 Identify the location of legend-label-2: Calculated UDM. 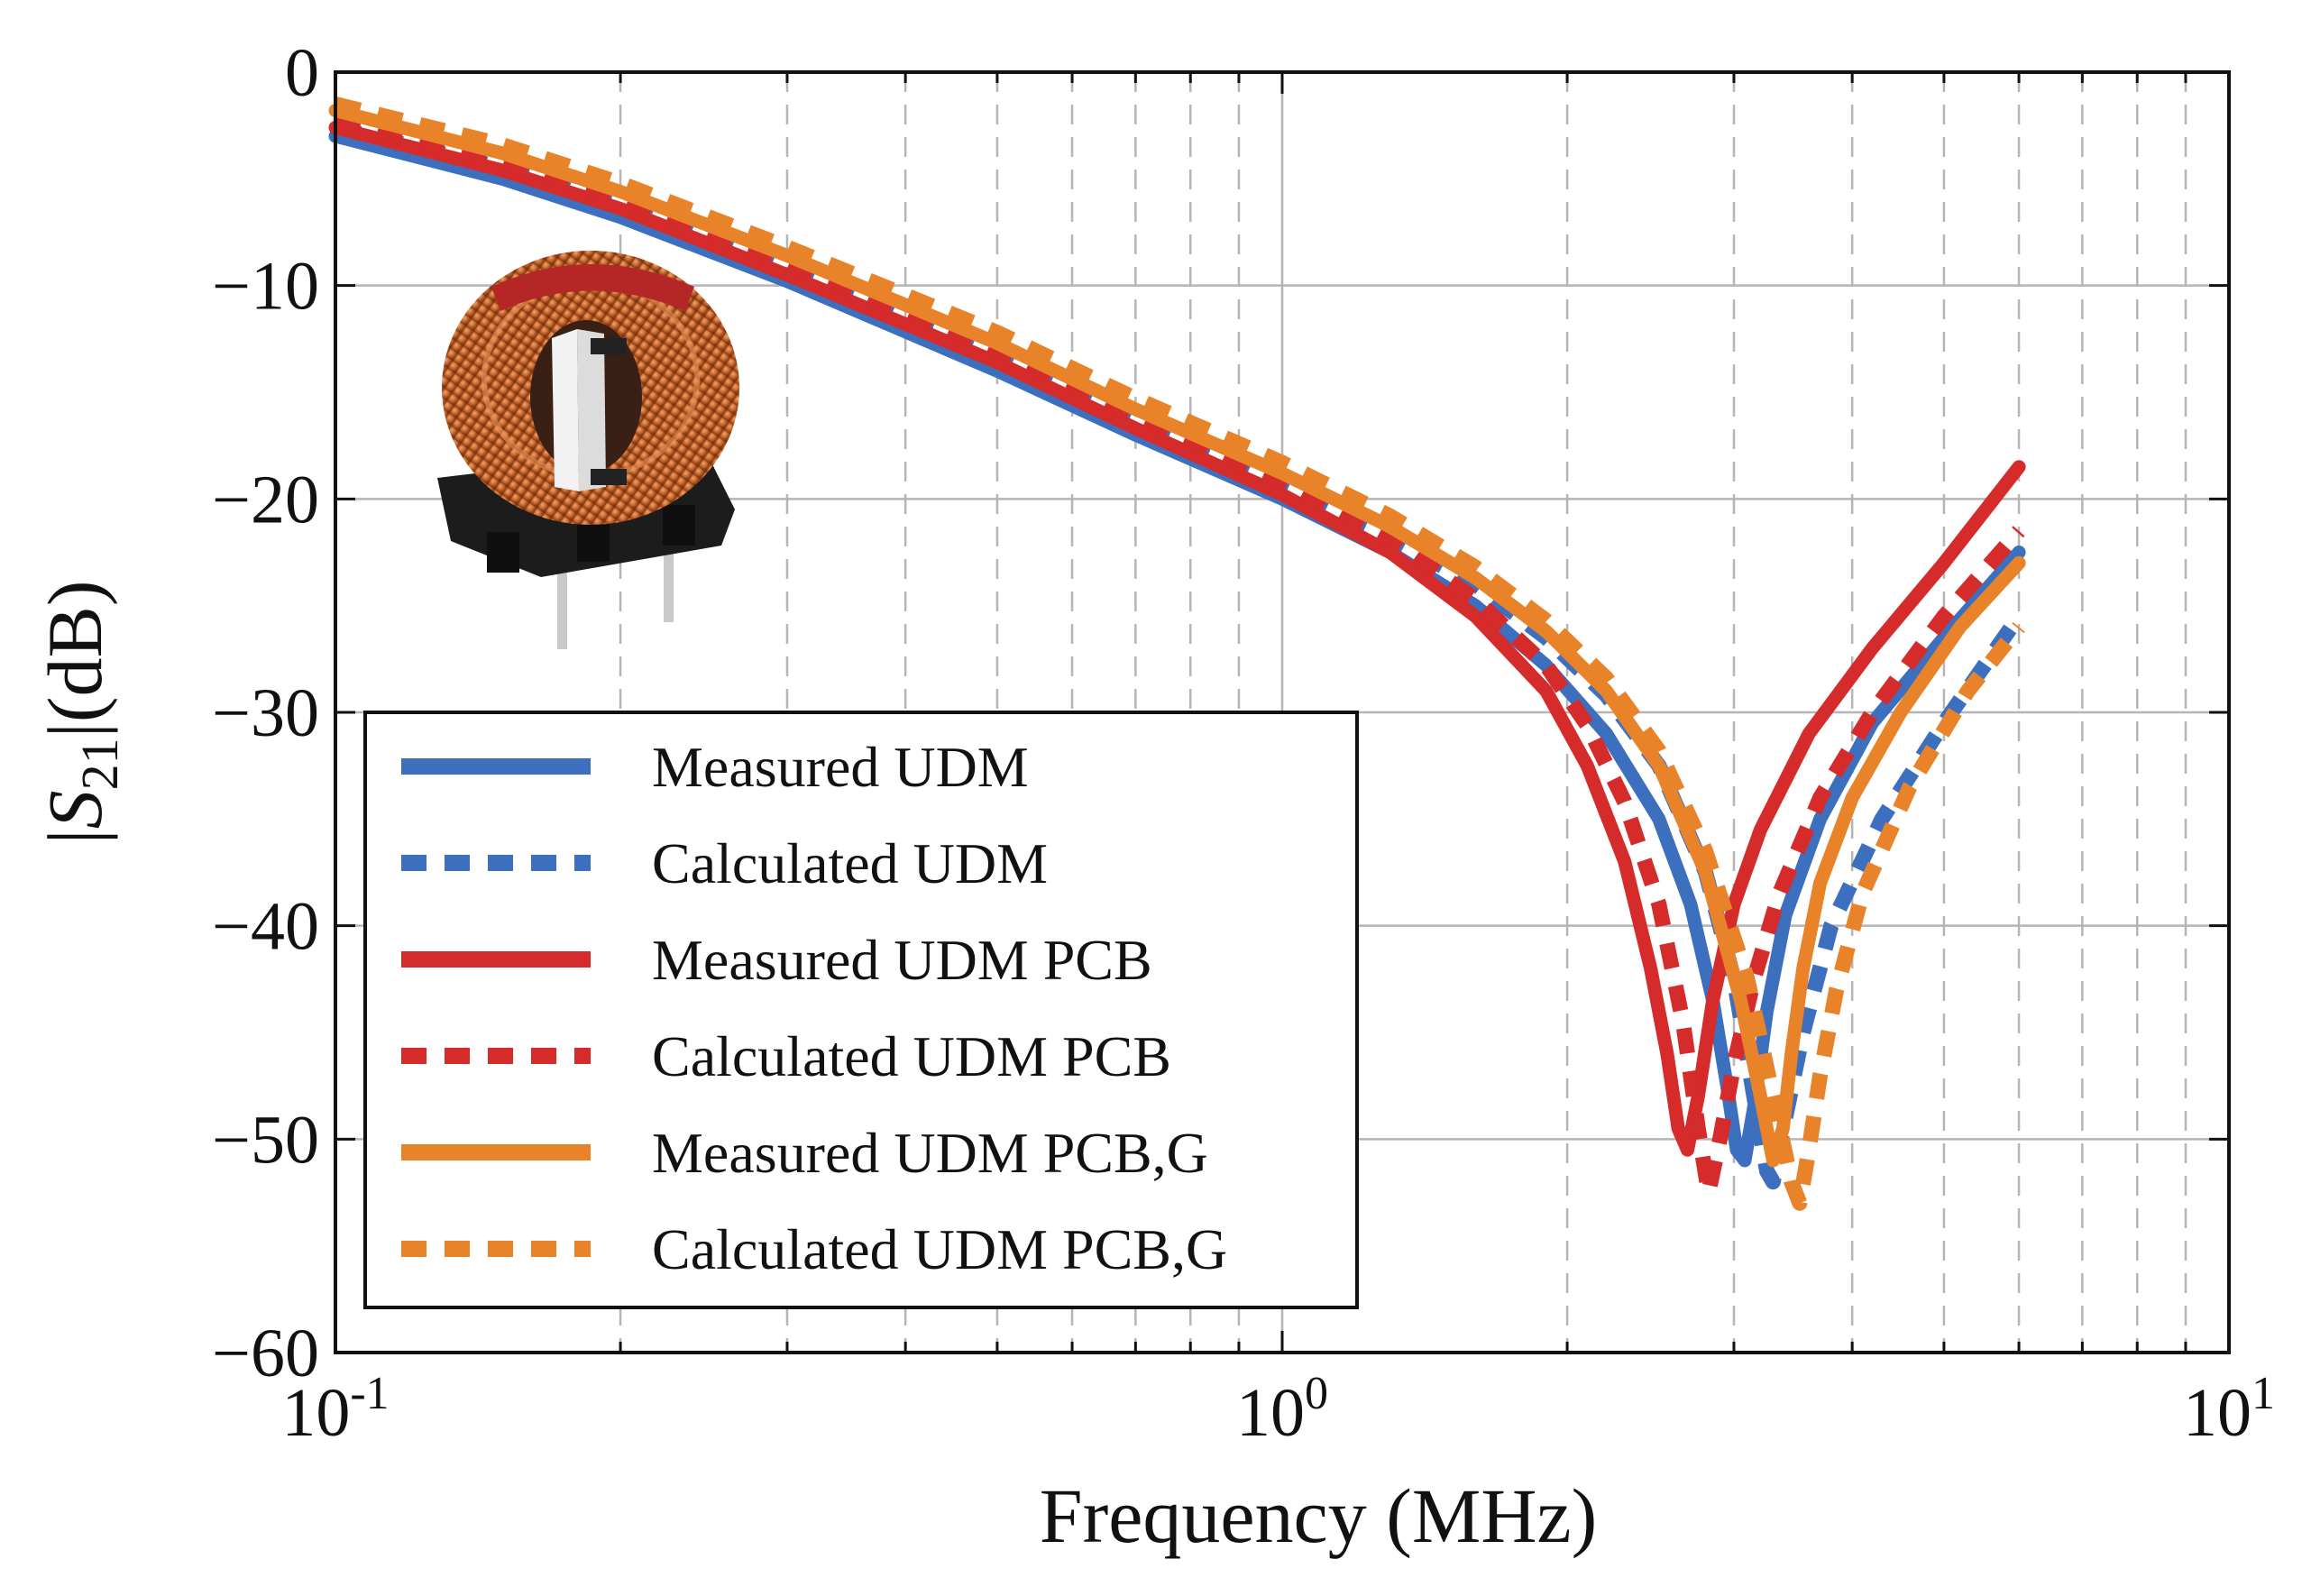
(850, 863).